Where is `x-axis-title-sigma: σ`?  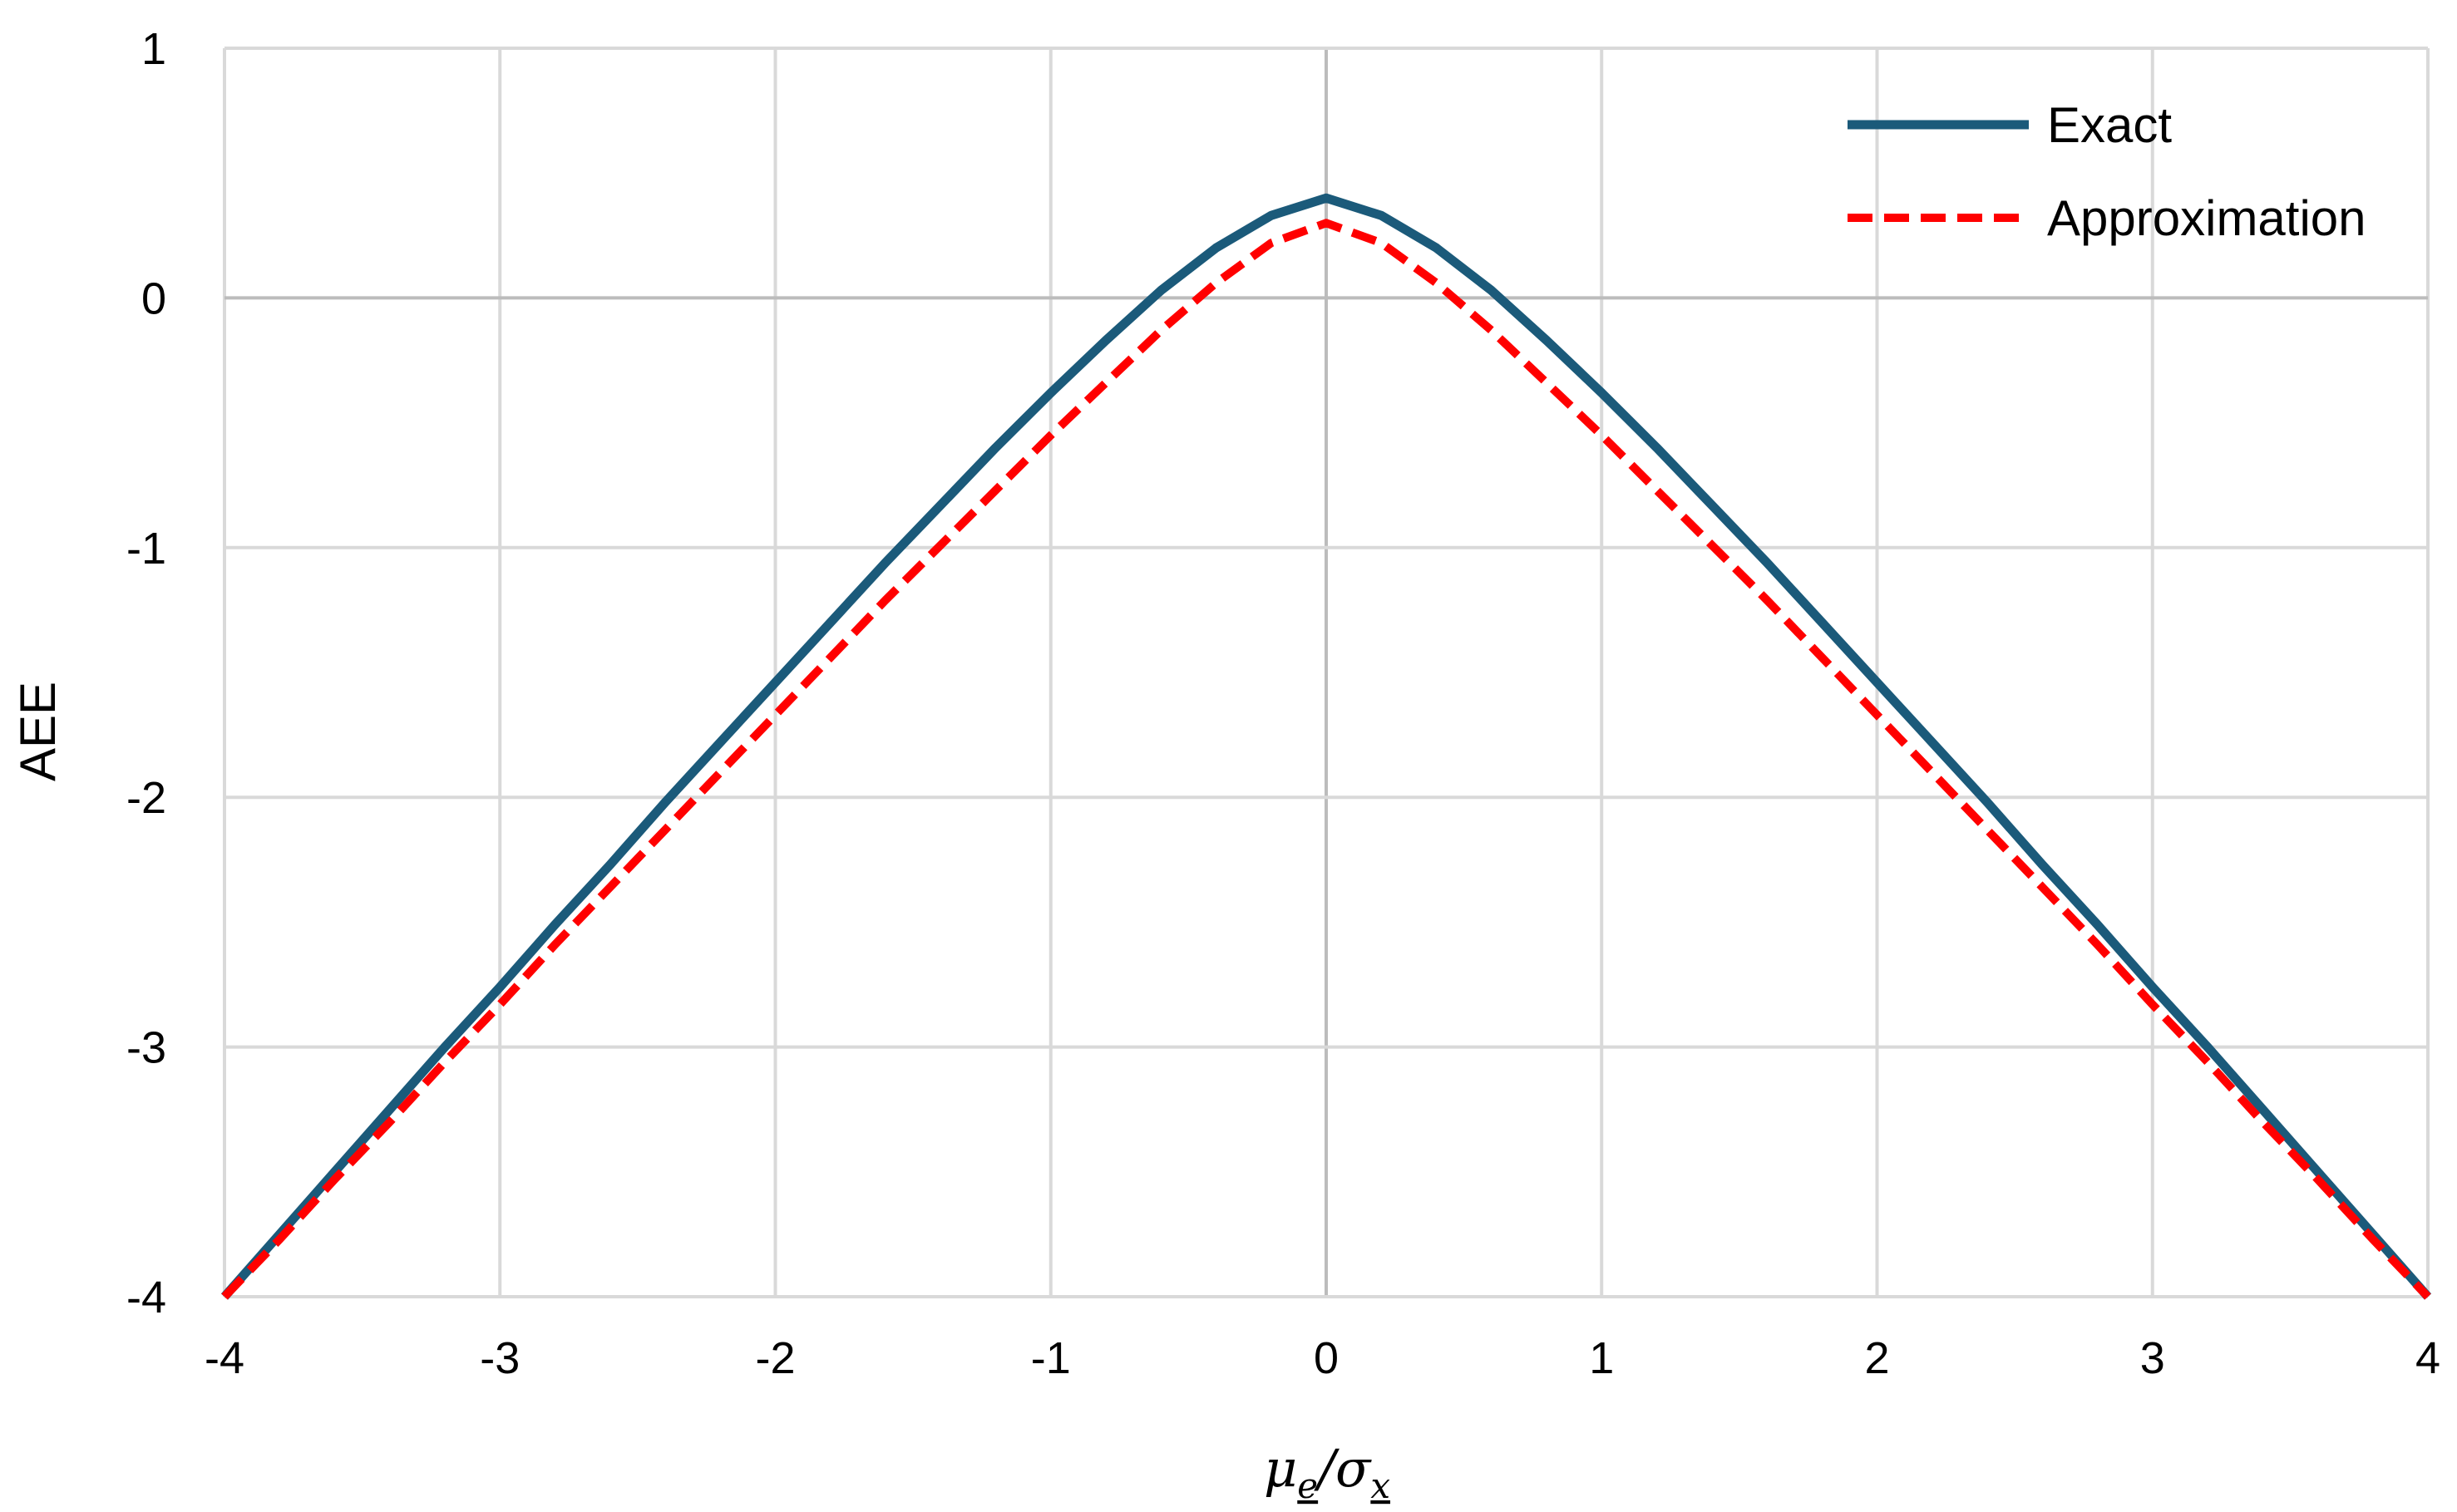
x-axis-title-sigma: σ is located at coordinates (1353, 1469).